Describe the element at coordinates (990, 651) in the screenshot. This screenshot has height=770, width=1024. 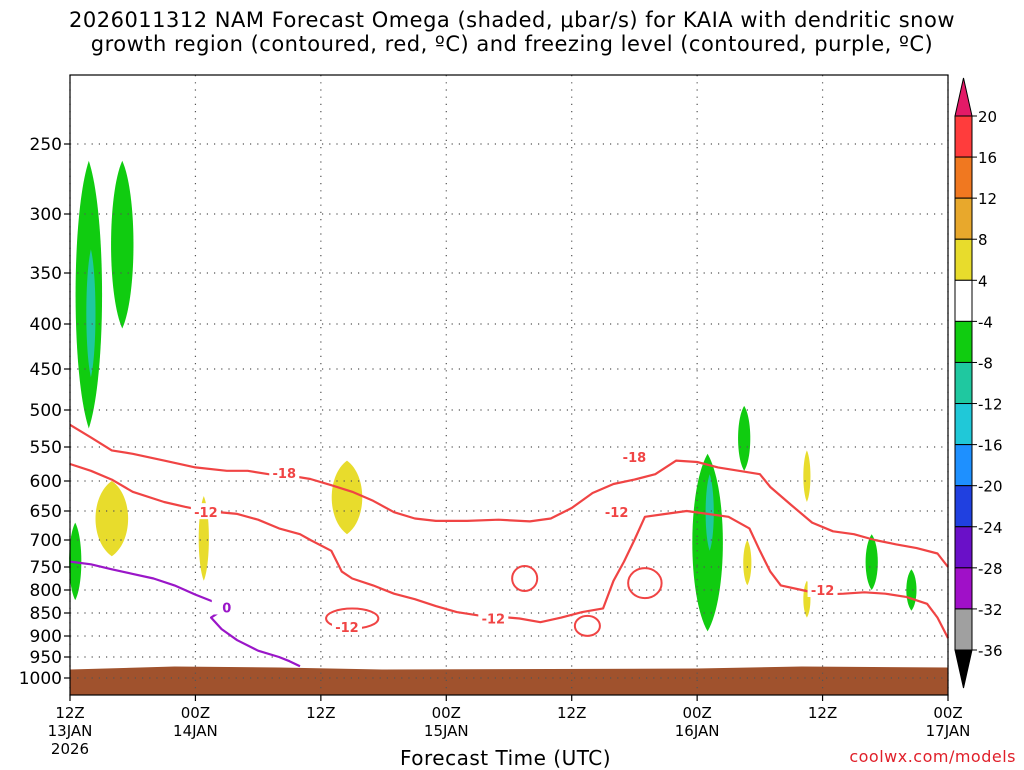
I see `colorbar-label: -36` at that location.